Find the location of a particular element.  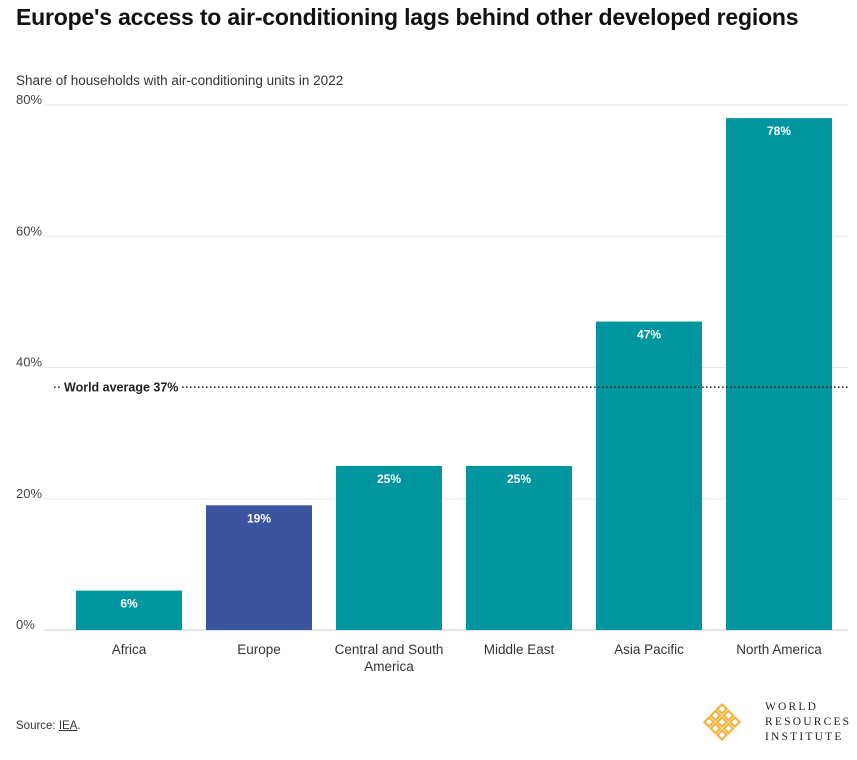

x-tick-label: Africa is located at coordinates (129, 649).